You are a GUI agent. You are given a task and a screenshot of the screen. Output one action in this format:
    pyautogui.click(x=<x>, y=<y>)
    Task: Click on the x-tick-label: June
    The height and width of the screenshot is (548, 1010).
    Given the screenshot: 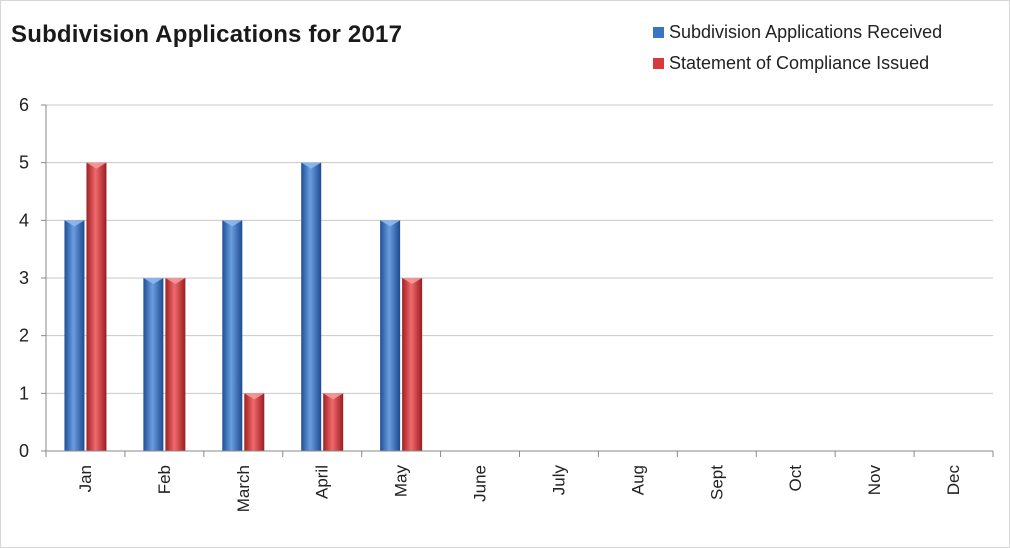 What is the action you would take?
    pyautogui.click(x=480, y=483)
    